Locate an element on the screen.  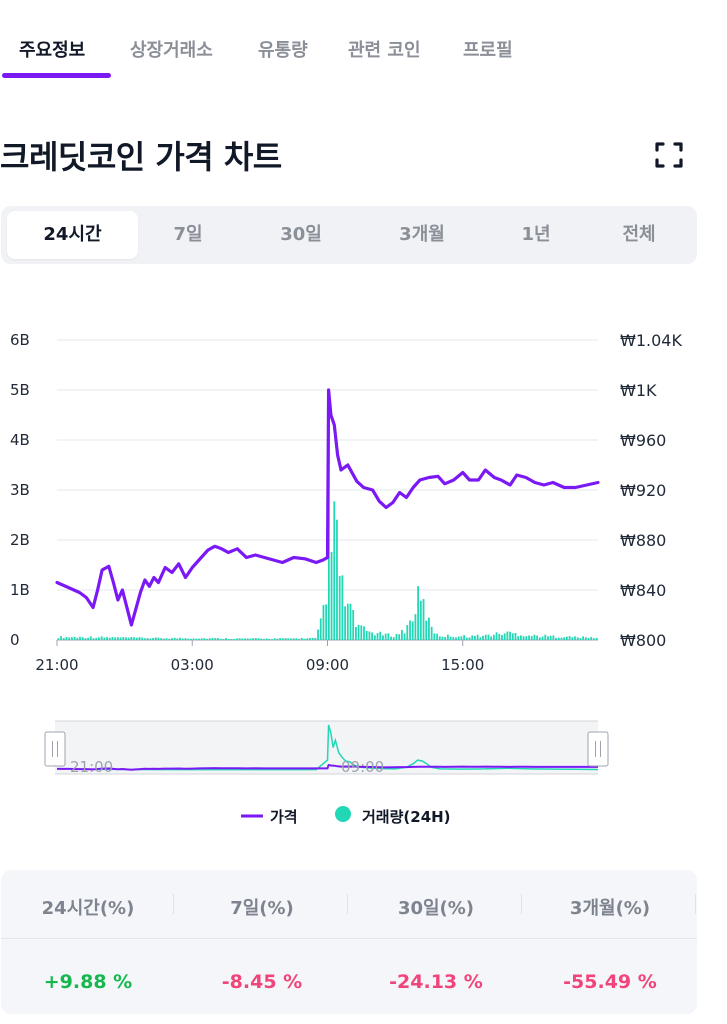
range-30d: 30일 is located at coordinates (301, 234).